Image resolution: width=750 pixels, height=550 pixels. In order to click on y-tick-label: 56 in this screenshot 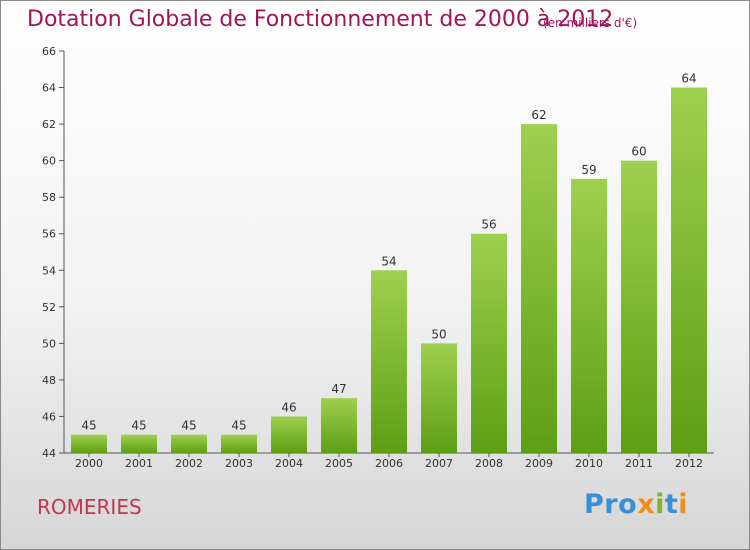, I will do `click(49, 234)`.